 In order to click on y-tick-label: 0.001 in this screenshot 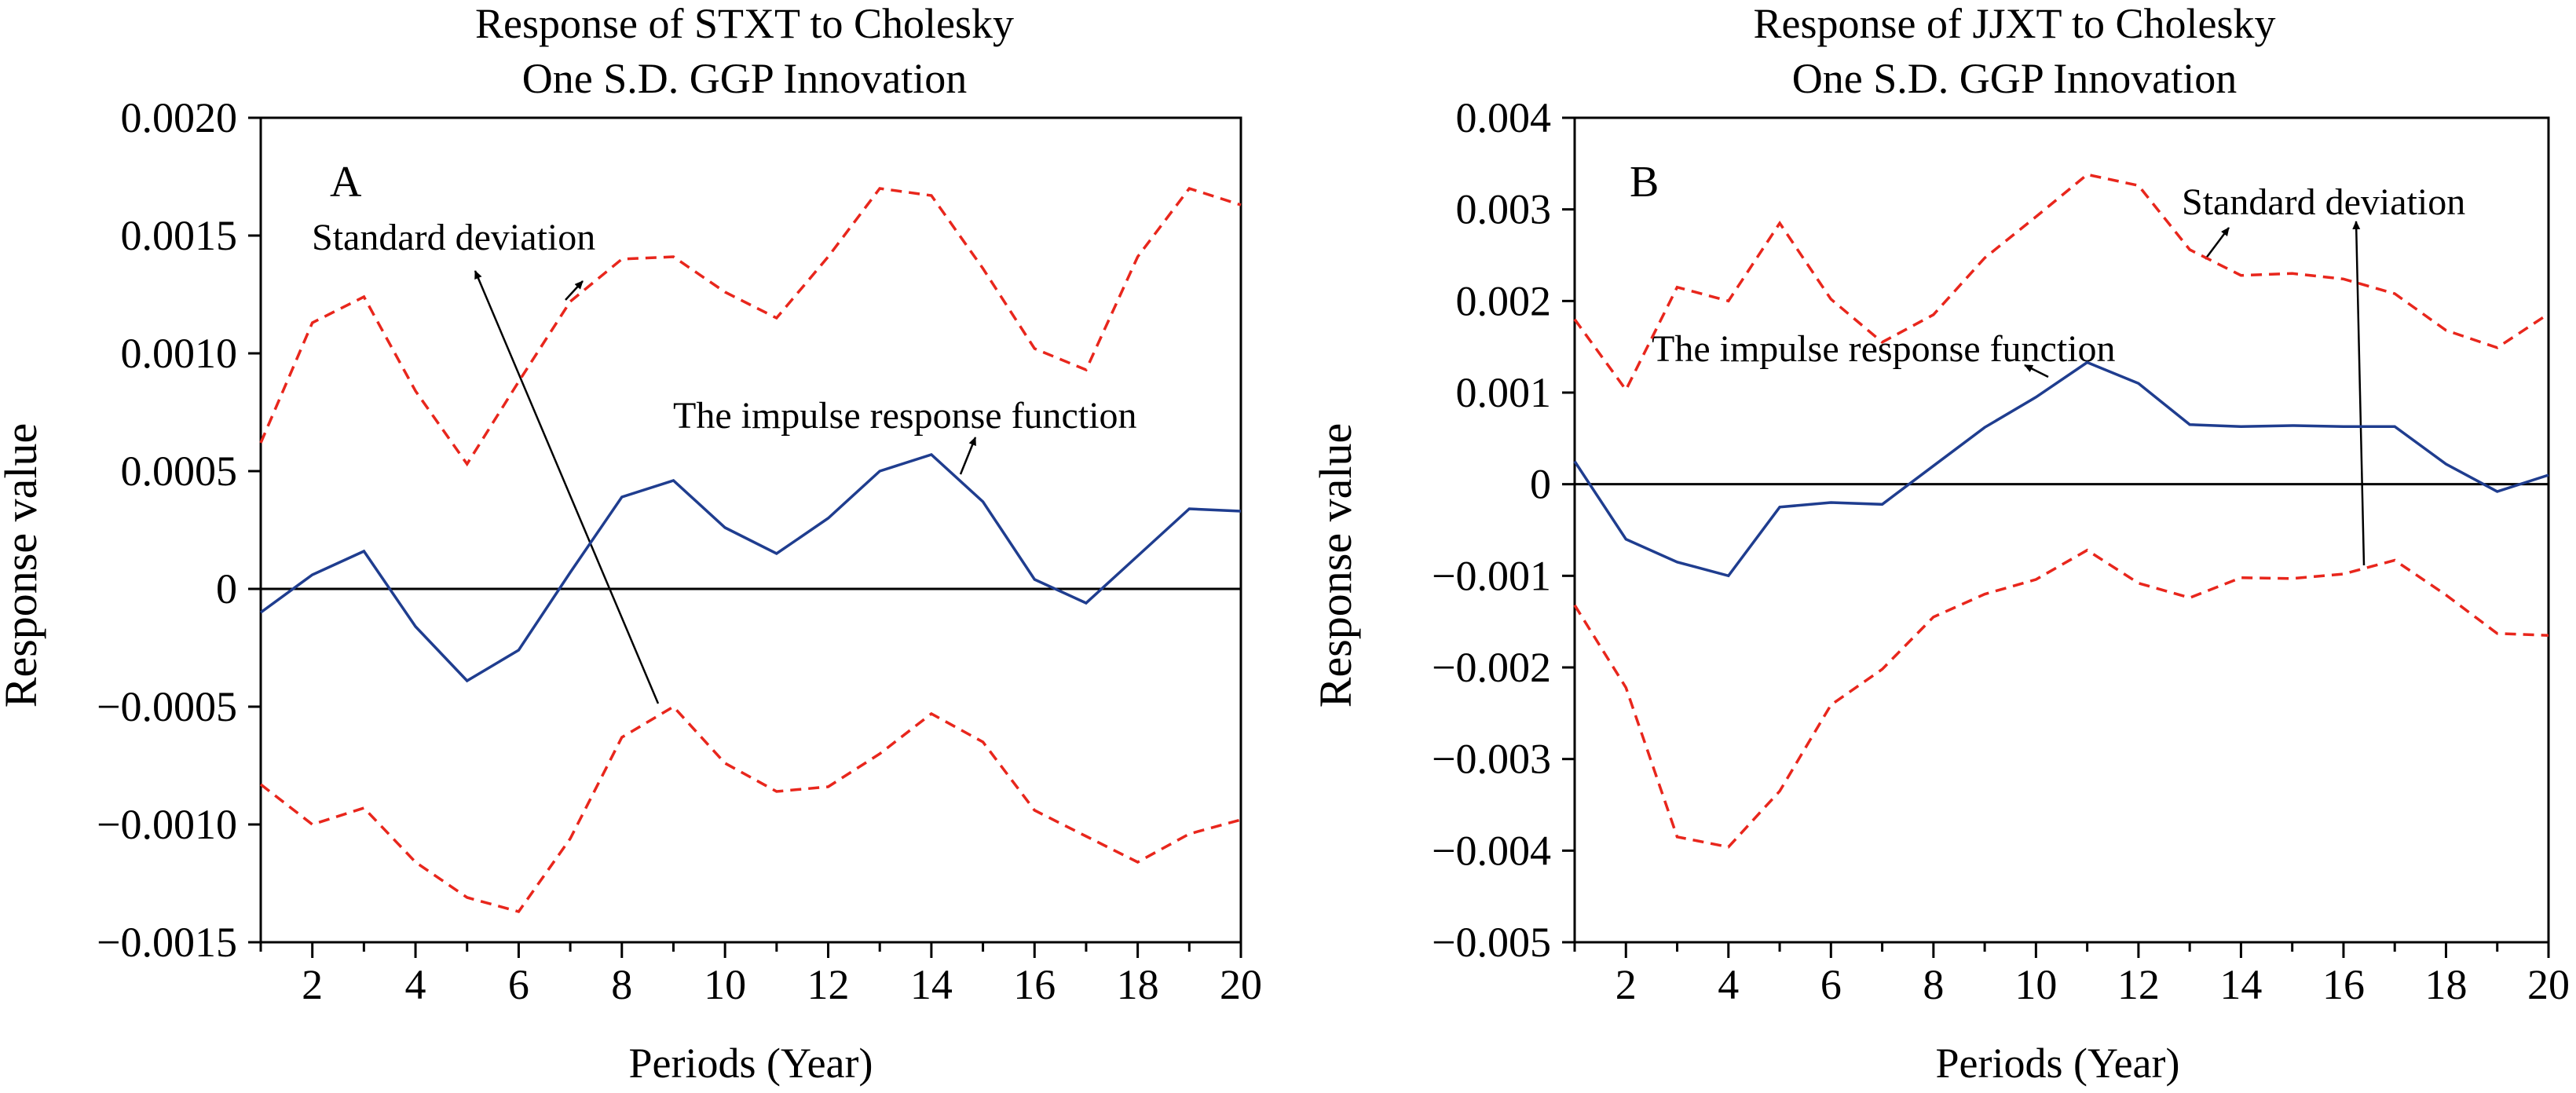, I will do `click(1504, 392)`.